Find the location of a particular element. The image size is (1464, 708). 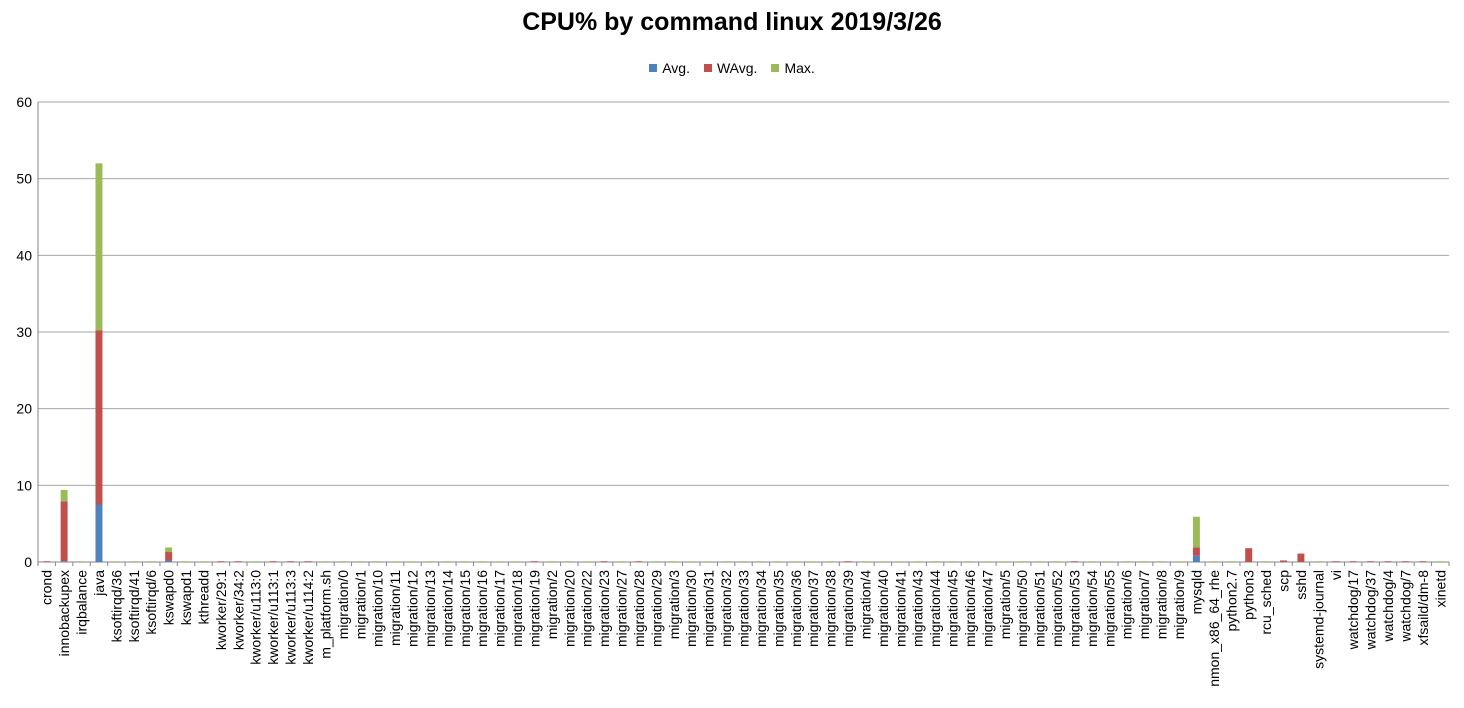

x-category-label: migration/20 is located at coordinates (569, 608).